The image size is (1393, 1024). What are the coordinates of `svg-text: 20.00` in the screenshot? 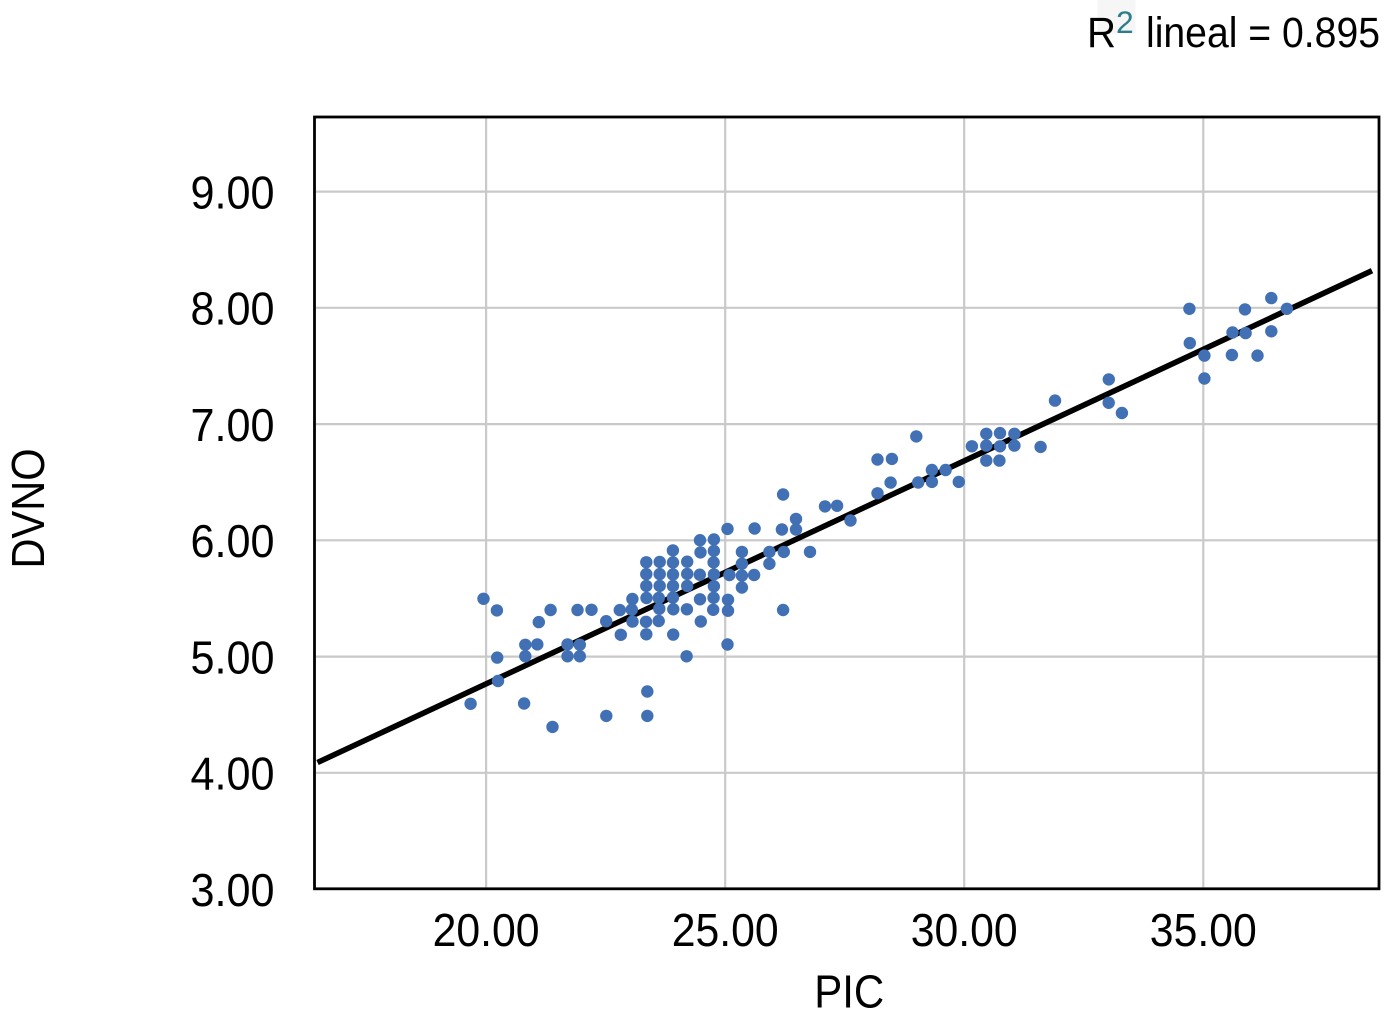 It's located at (486, 930).